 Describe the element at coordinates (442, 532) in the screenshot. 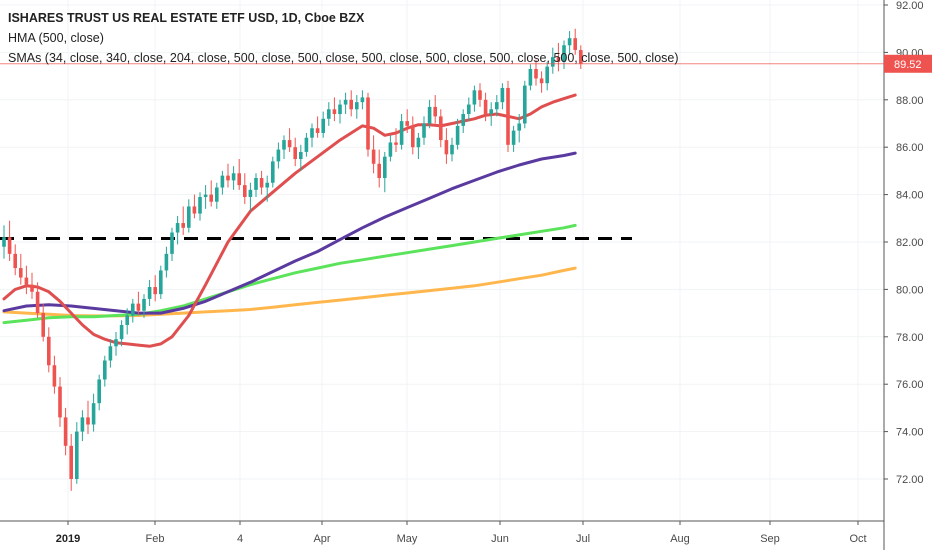

I see `x-axis: 2019 Feb 4 Apr May Jun Jul Aug Sep Oct` at that location.